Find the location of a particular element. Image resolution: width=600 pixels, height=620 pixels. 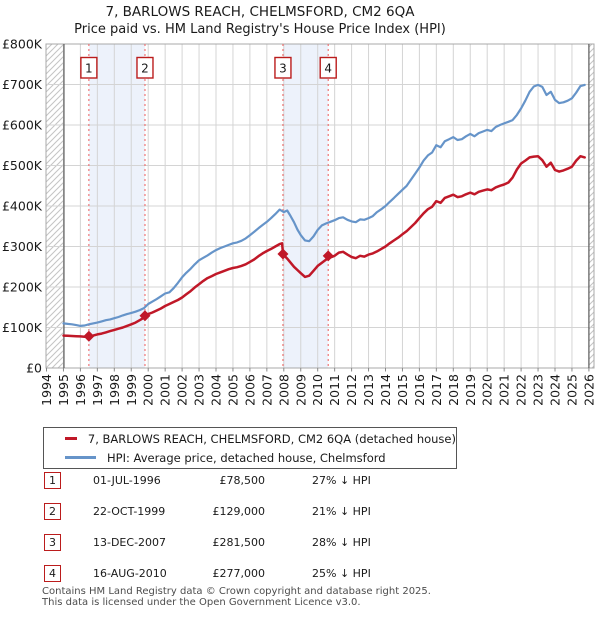

sale-price: £129,000 is located at coordinates (239, 511).